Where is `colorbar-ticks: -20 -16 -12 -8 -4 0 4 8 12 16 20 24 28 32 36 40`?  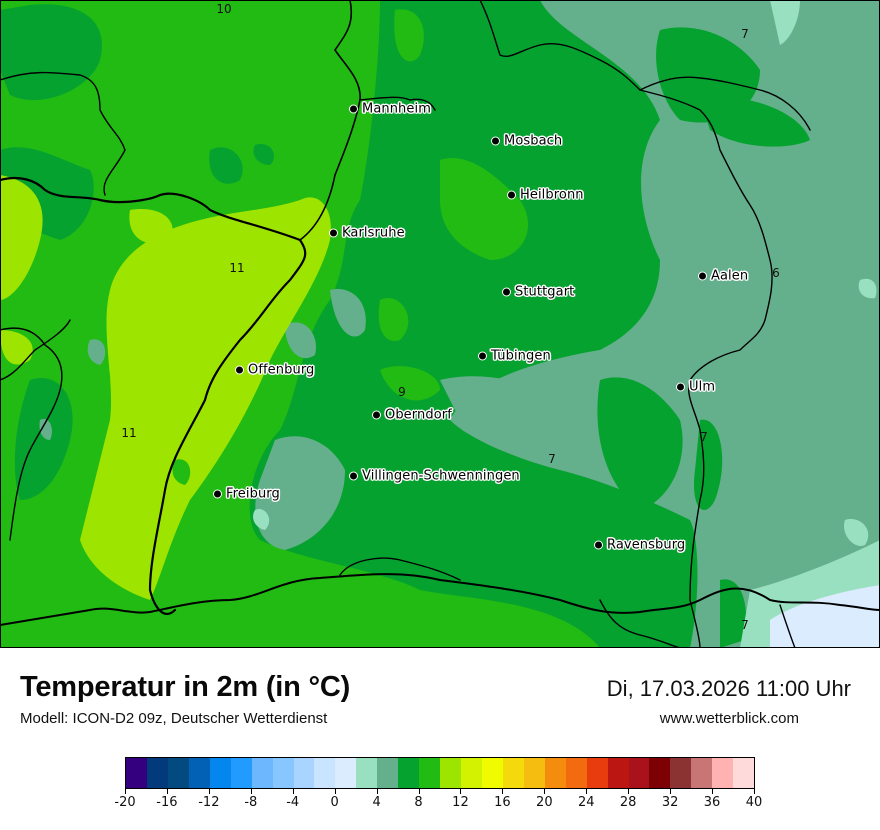
colorbar-ticks: -20 -16 -12 -8 -4 0 4 8 12 16 20 24 28 32 36 40 is located at coordinates (438, 804).